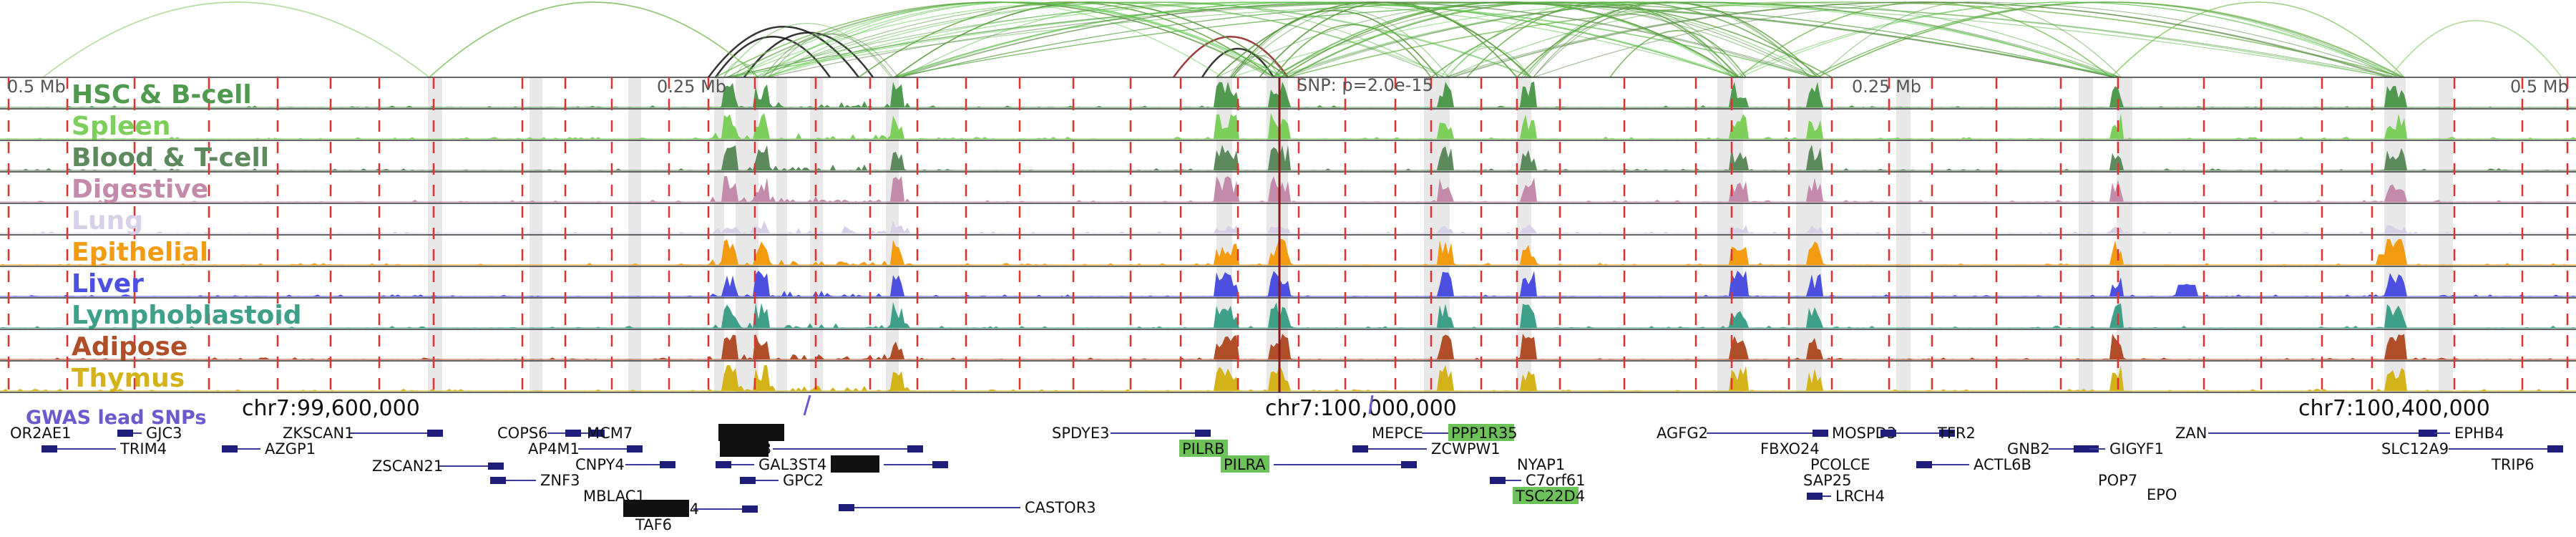 The width and height of the screenshot is (2576, 537). What do you see at coordinates (803, 480) in the screenshot?
I see `gene-label: GPC2` at bounding box center [803, 480].